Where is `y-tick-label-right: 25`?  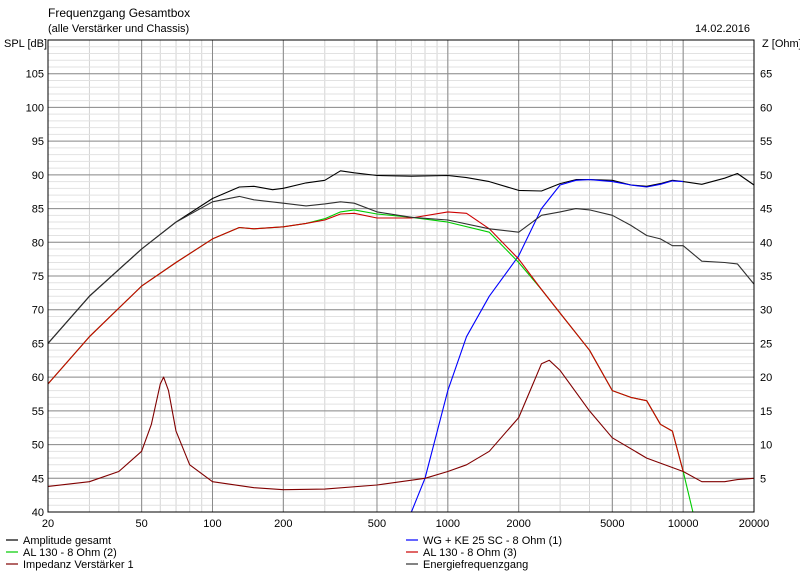
y-tick-label-right: 25 is located at coordinates (766, 344).